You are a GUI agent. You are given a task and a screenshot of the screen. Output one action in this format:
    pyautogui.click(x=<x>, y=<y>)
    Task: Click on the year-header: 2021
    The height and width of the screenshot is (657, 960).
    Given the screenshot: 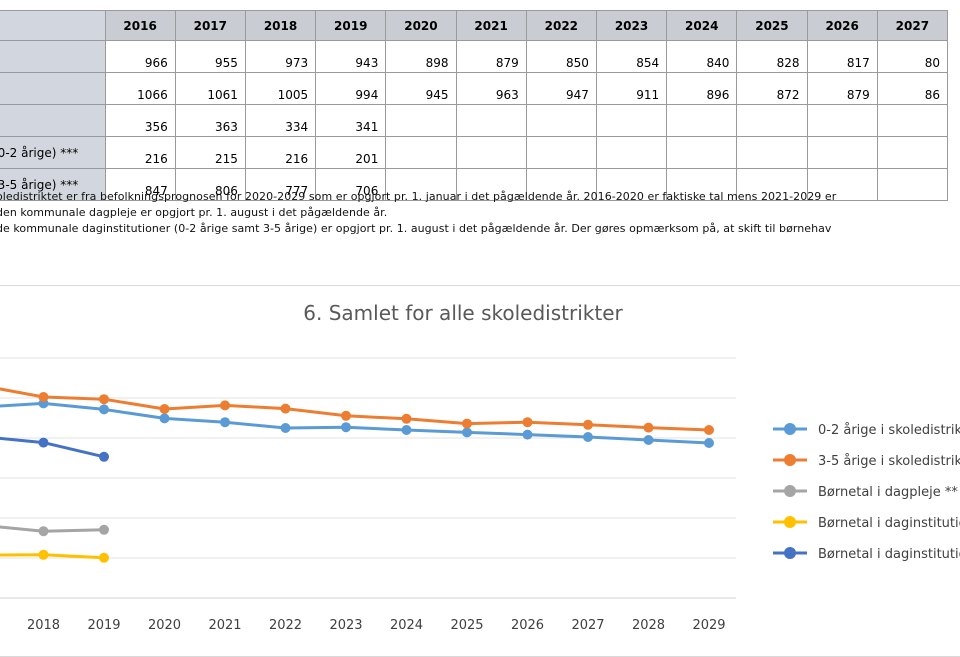 What is the action you would take?
    pyautogui.click(x=491, y=25)
    